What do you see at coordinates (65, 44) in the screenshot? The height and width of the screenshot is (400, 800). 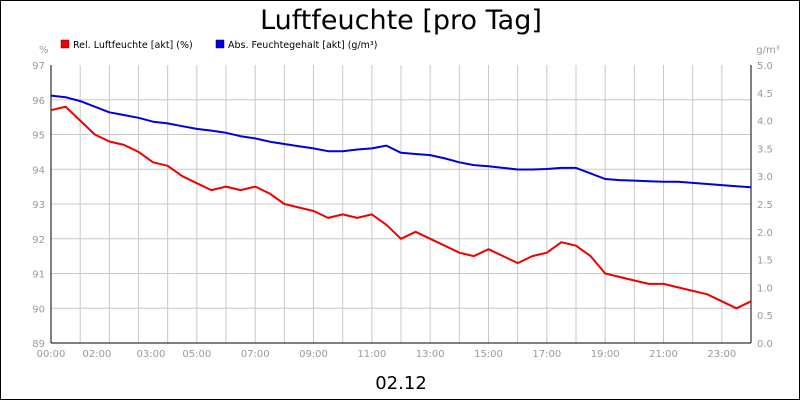 I see `legend-swatch-rel` at bounding box center [65, 44].